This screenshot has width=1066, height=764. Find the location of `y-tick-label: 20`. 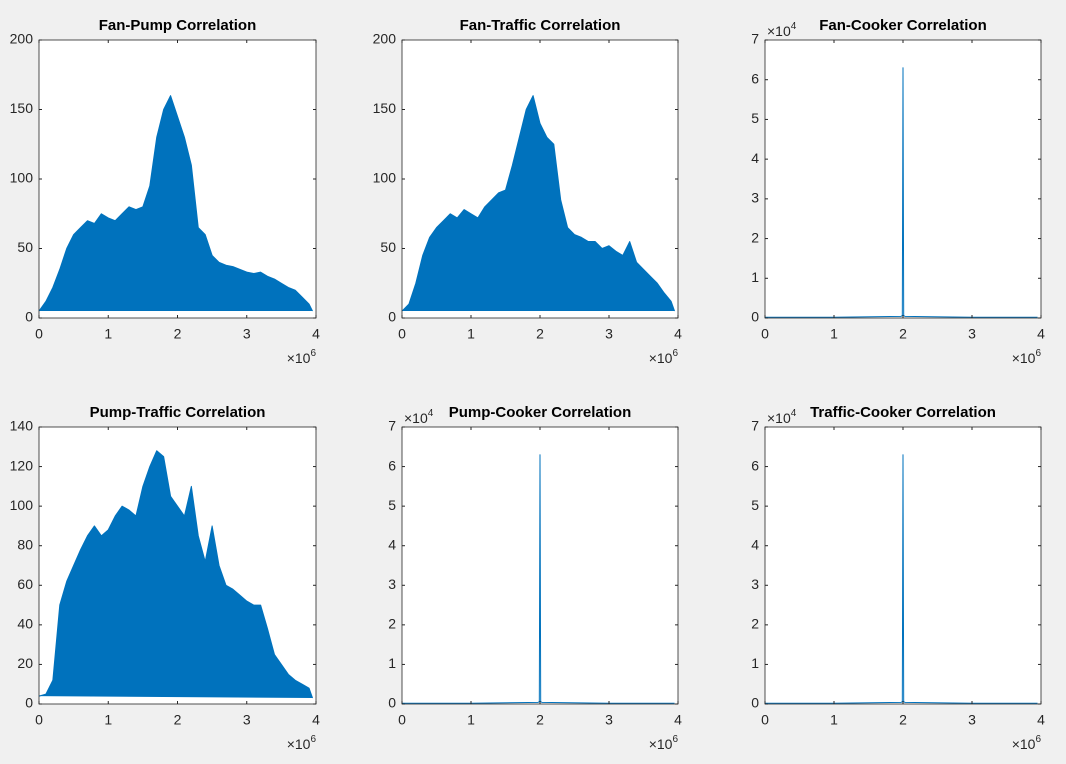

y-tick-label: 20 is located at coordinates (25, 663).